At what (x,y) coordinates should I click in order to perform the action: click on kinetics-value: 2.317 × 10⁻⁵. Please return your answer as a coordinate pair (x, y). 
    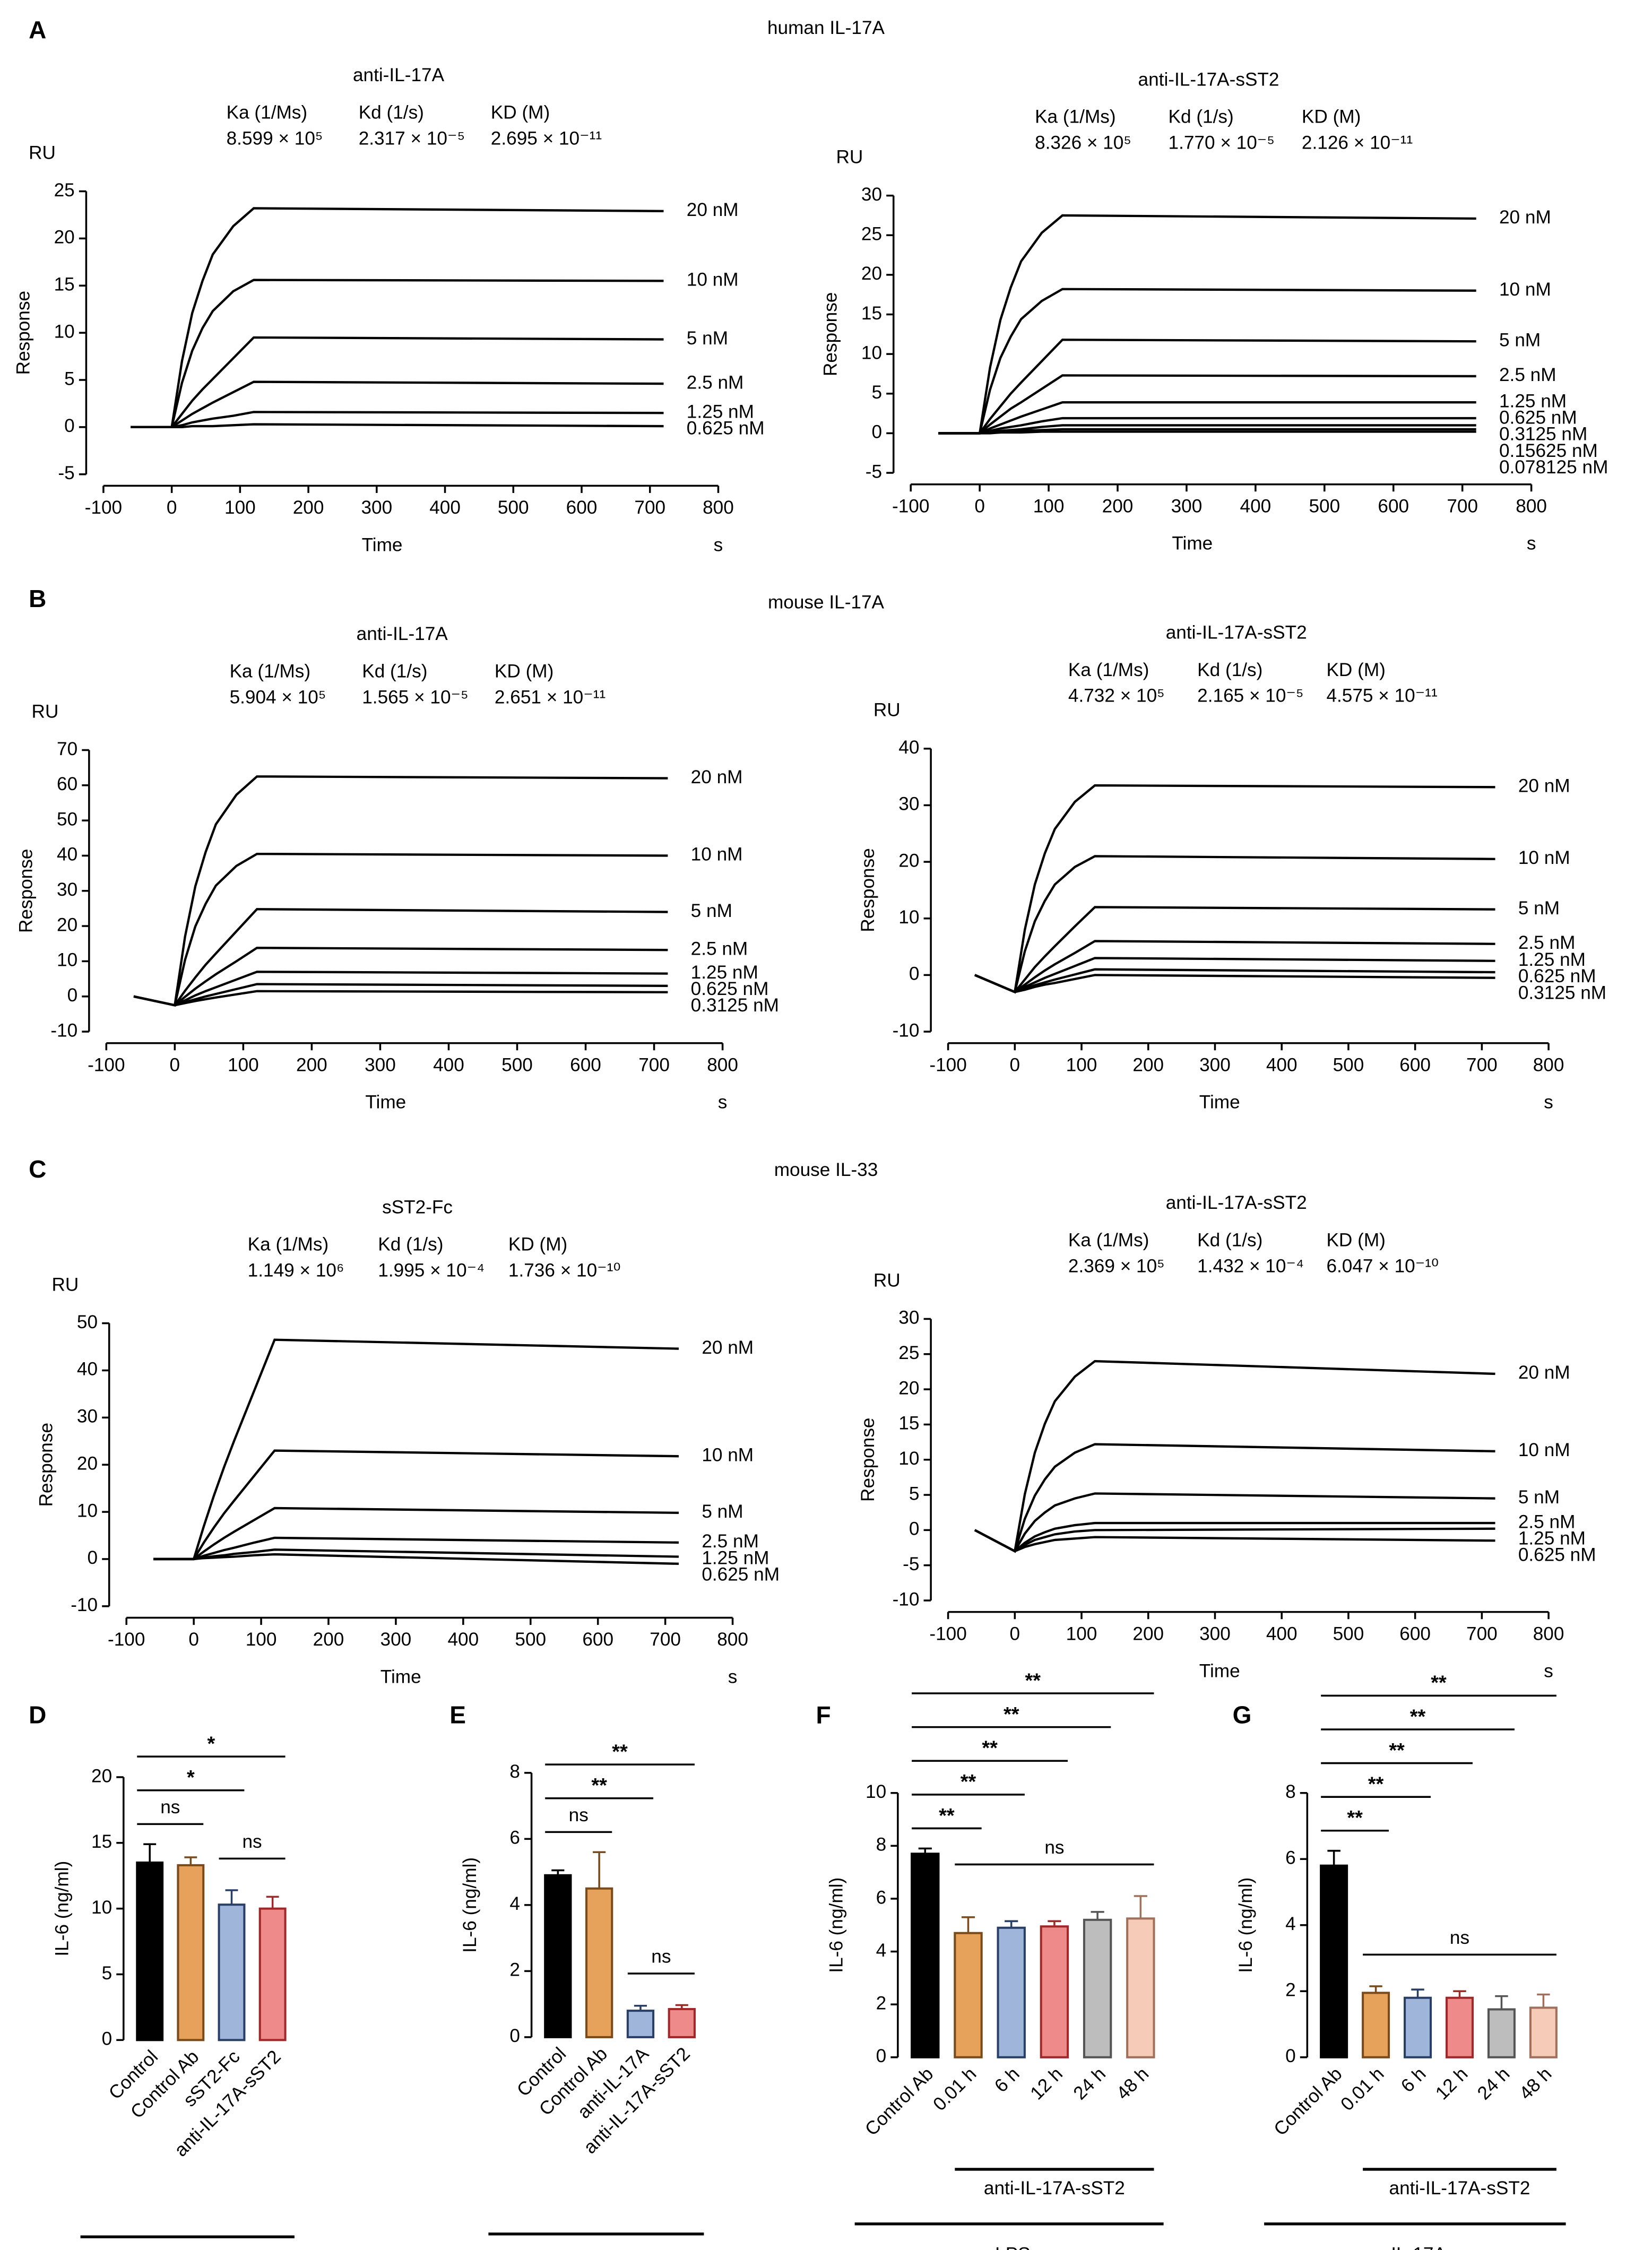
    Looking at the image, I should click on (412, 138).